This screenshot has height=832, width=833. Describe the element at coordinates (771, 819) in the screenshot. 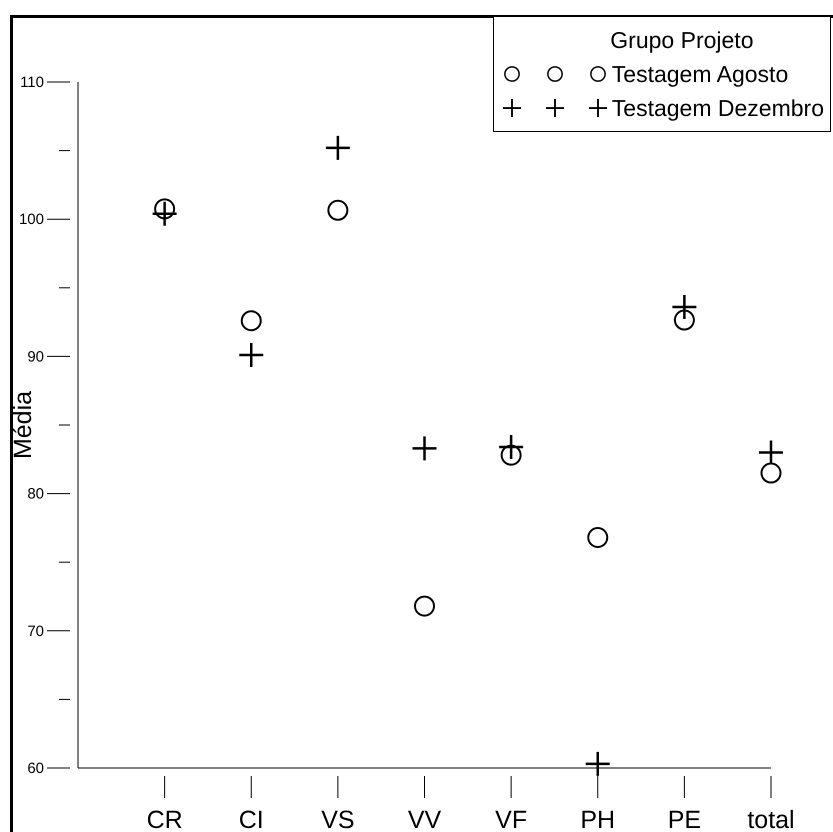

I see `x-tick-label: total` at that location.